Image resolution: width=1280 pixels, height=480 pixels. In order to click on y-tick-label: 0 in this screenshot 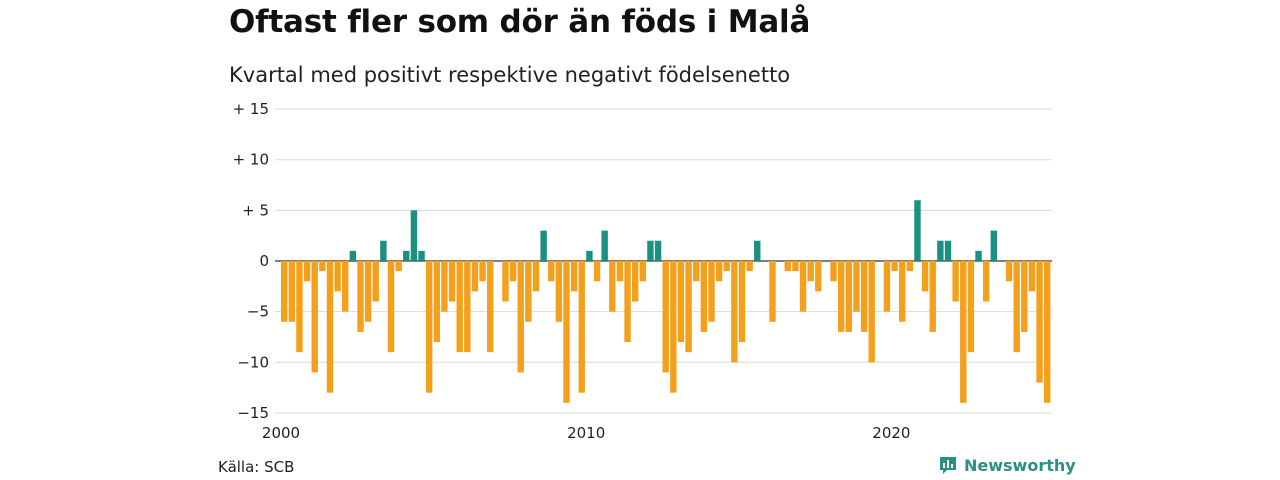, I will do `click(264, 261)`.